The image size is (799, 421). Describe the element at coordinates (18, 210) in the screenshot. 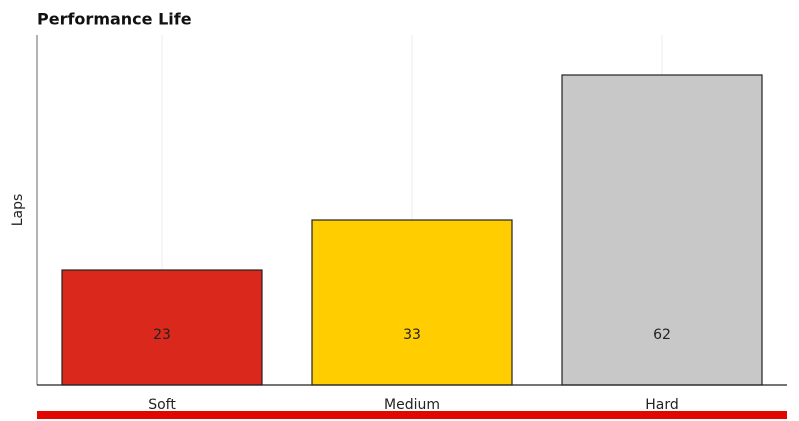

I see `y-axis-label: Laps` at that location.